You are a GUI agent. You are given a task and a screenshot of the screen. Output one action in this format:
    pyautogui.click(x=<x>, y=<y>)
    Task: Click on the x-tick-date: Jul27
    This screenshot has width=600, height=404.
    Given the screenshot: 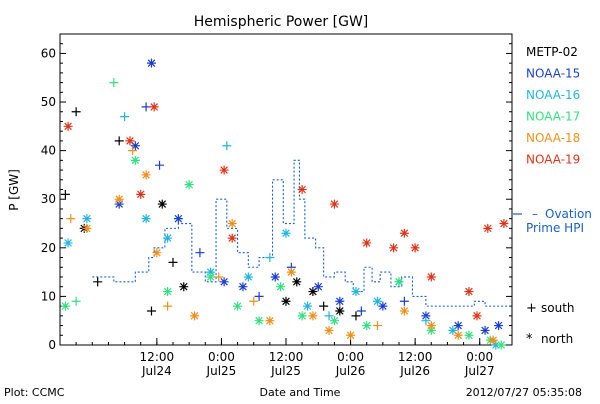 What is the action you would take?
    pyautogui.click(x=479, y=371)
    